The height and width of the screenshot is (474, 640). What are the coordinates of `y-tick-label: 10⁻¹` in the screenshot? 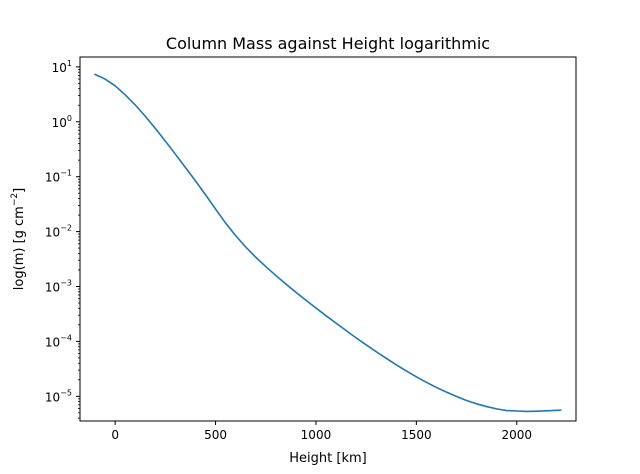 It's located at (58, 177).